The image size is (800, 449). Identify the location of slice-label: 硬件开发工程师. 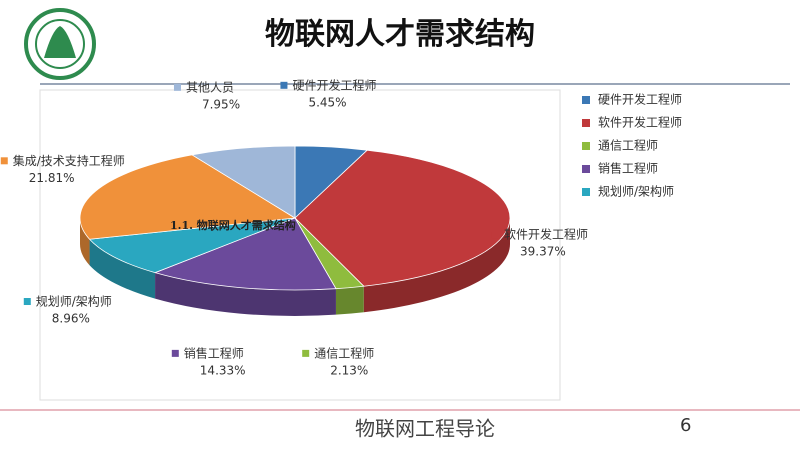
(334, 84).